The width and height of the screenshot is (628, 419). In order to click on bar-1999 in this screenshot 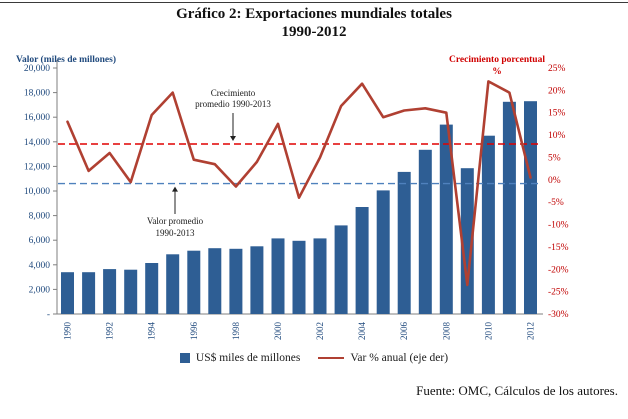, I will do `click(257, 280)`.